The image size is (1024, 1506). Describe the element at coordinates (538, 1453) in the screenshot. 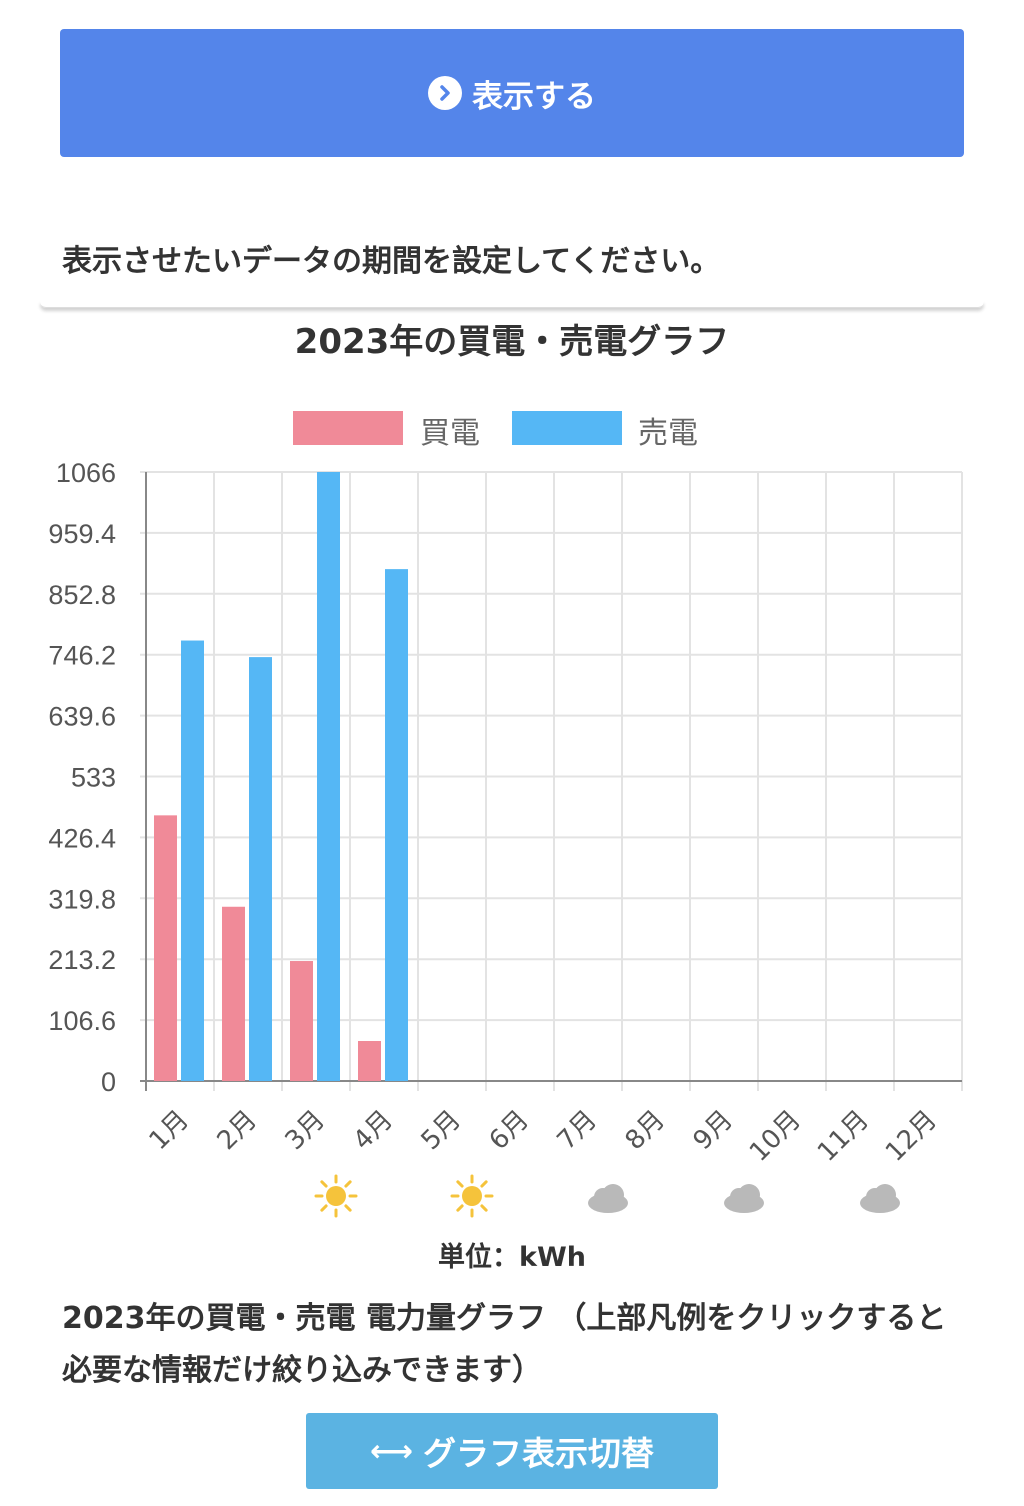

I see `graph-toggle-label: グラフ表示切替` at that location.